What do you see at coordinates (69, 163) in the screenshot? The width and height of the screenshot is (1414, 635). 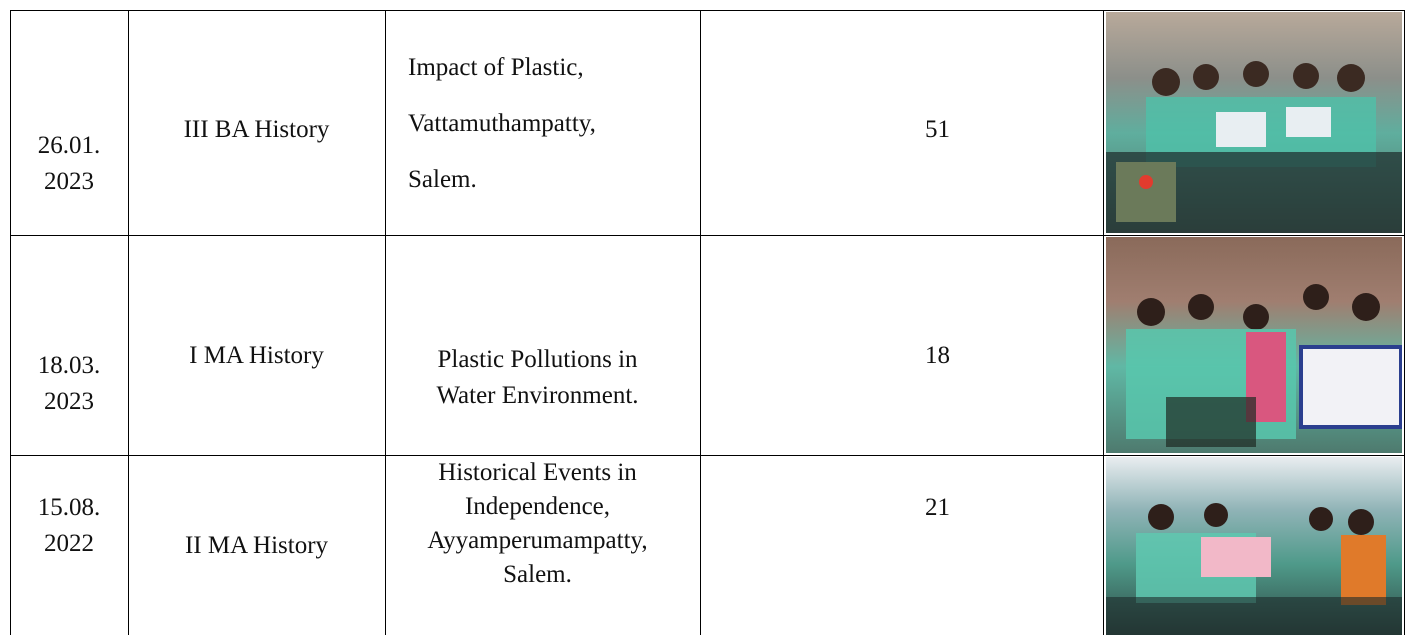 I see `date: 26.01. 2023` at bounding box center [69, 163].